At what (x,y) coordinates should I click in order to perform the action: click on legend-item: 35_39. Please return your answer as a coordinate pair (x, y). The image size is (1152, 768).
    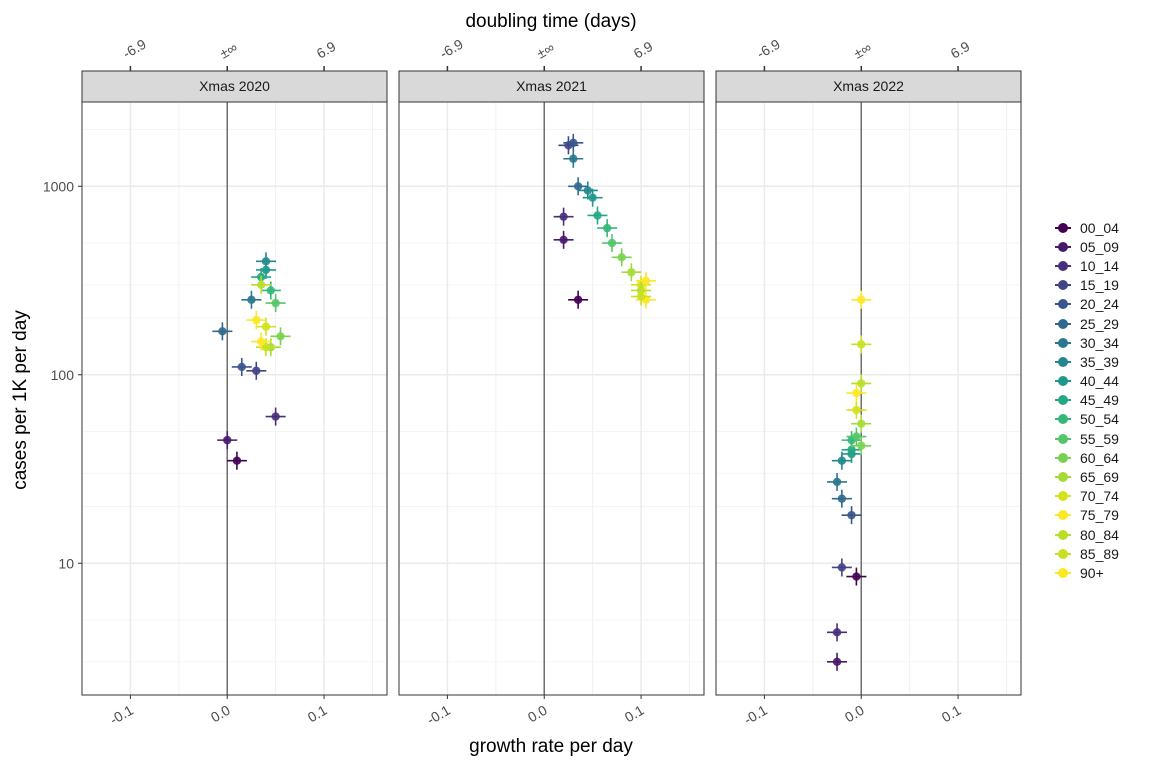
    Looking at the image, I should click on (1099, 361).